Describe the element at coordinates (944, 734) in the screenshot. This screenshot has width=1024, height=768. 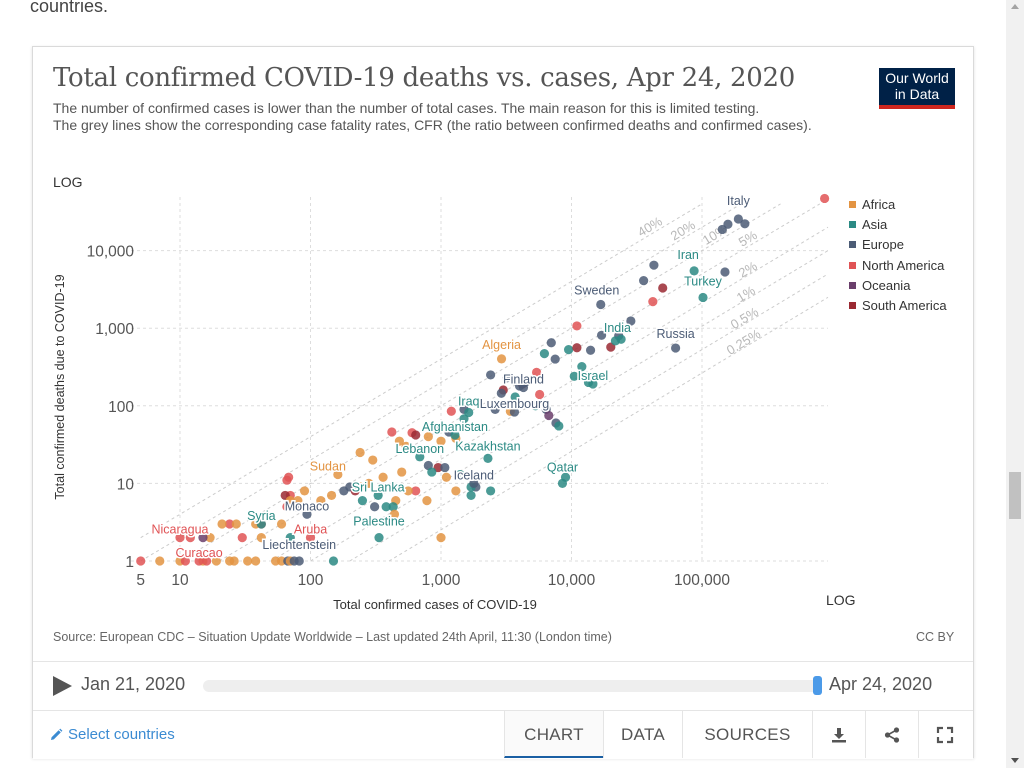
I see `fullscreen-button` at that location.